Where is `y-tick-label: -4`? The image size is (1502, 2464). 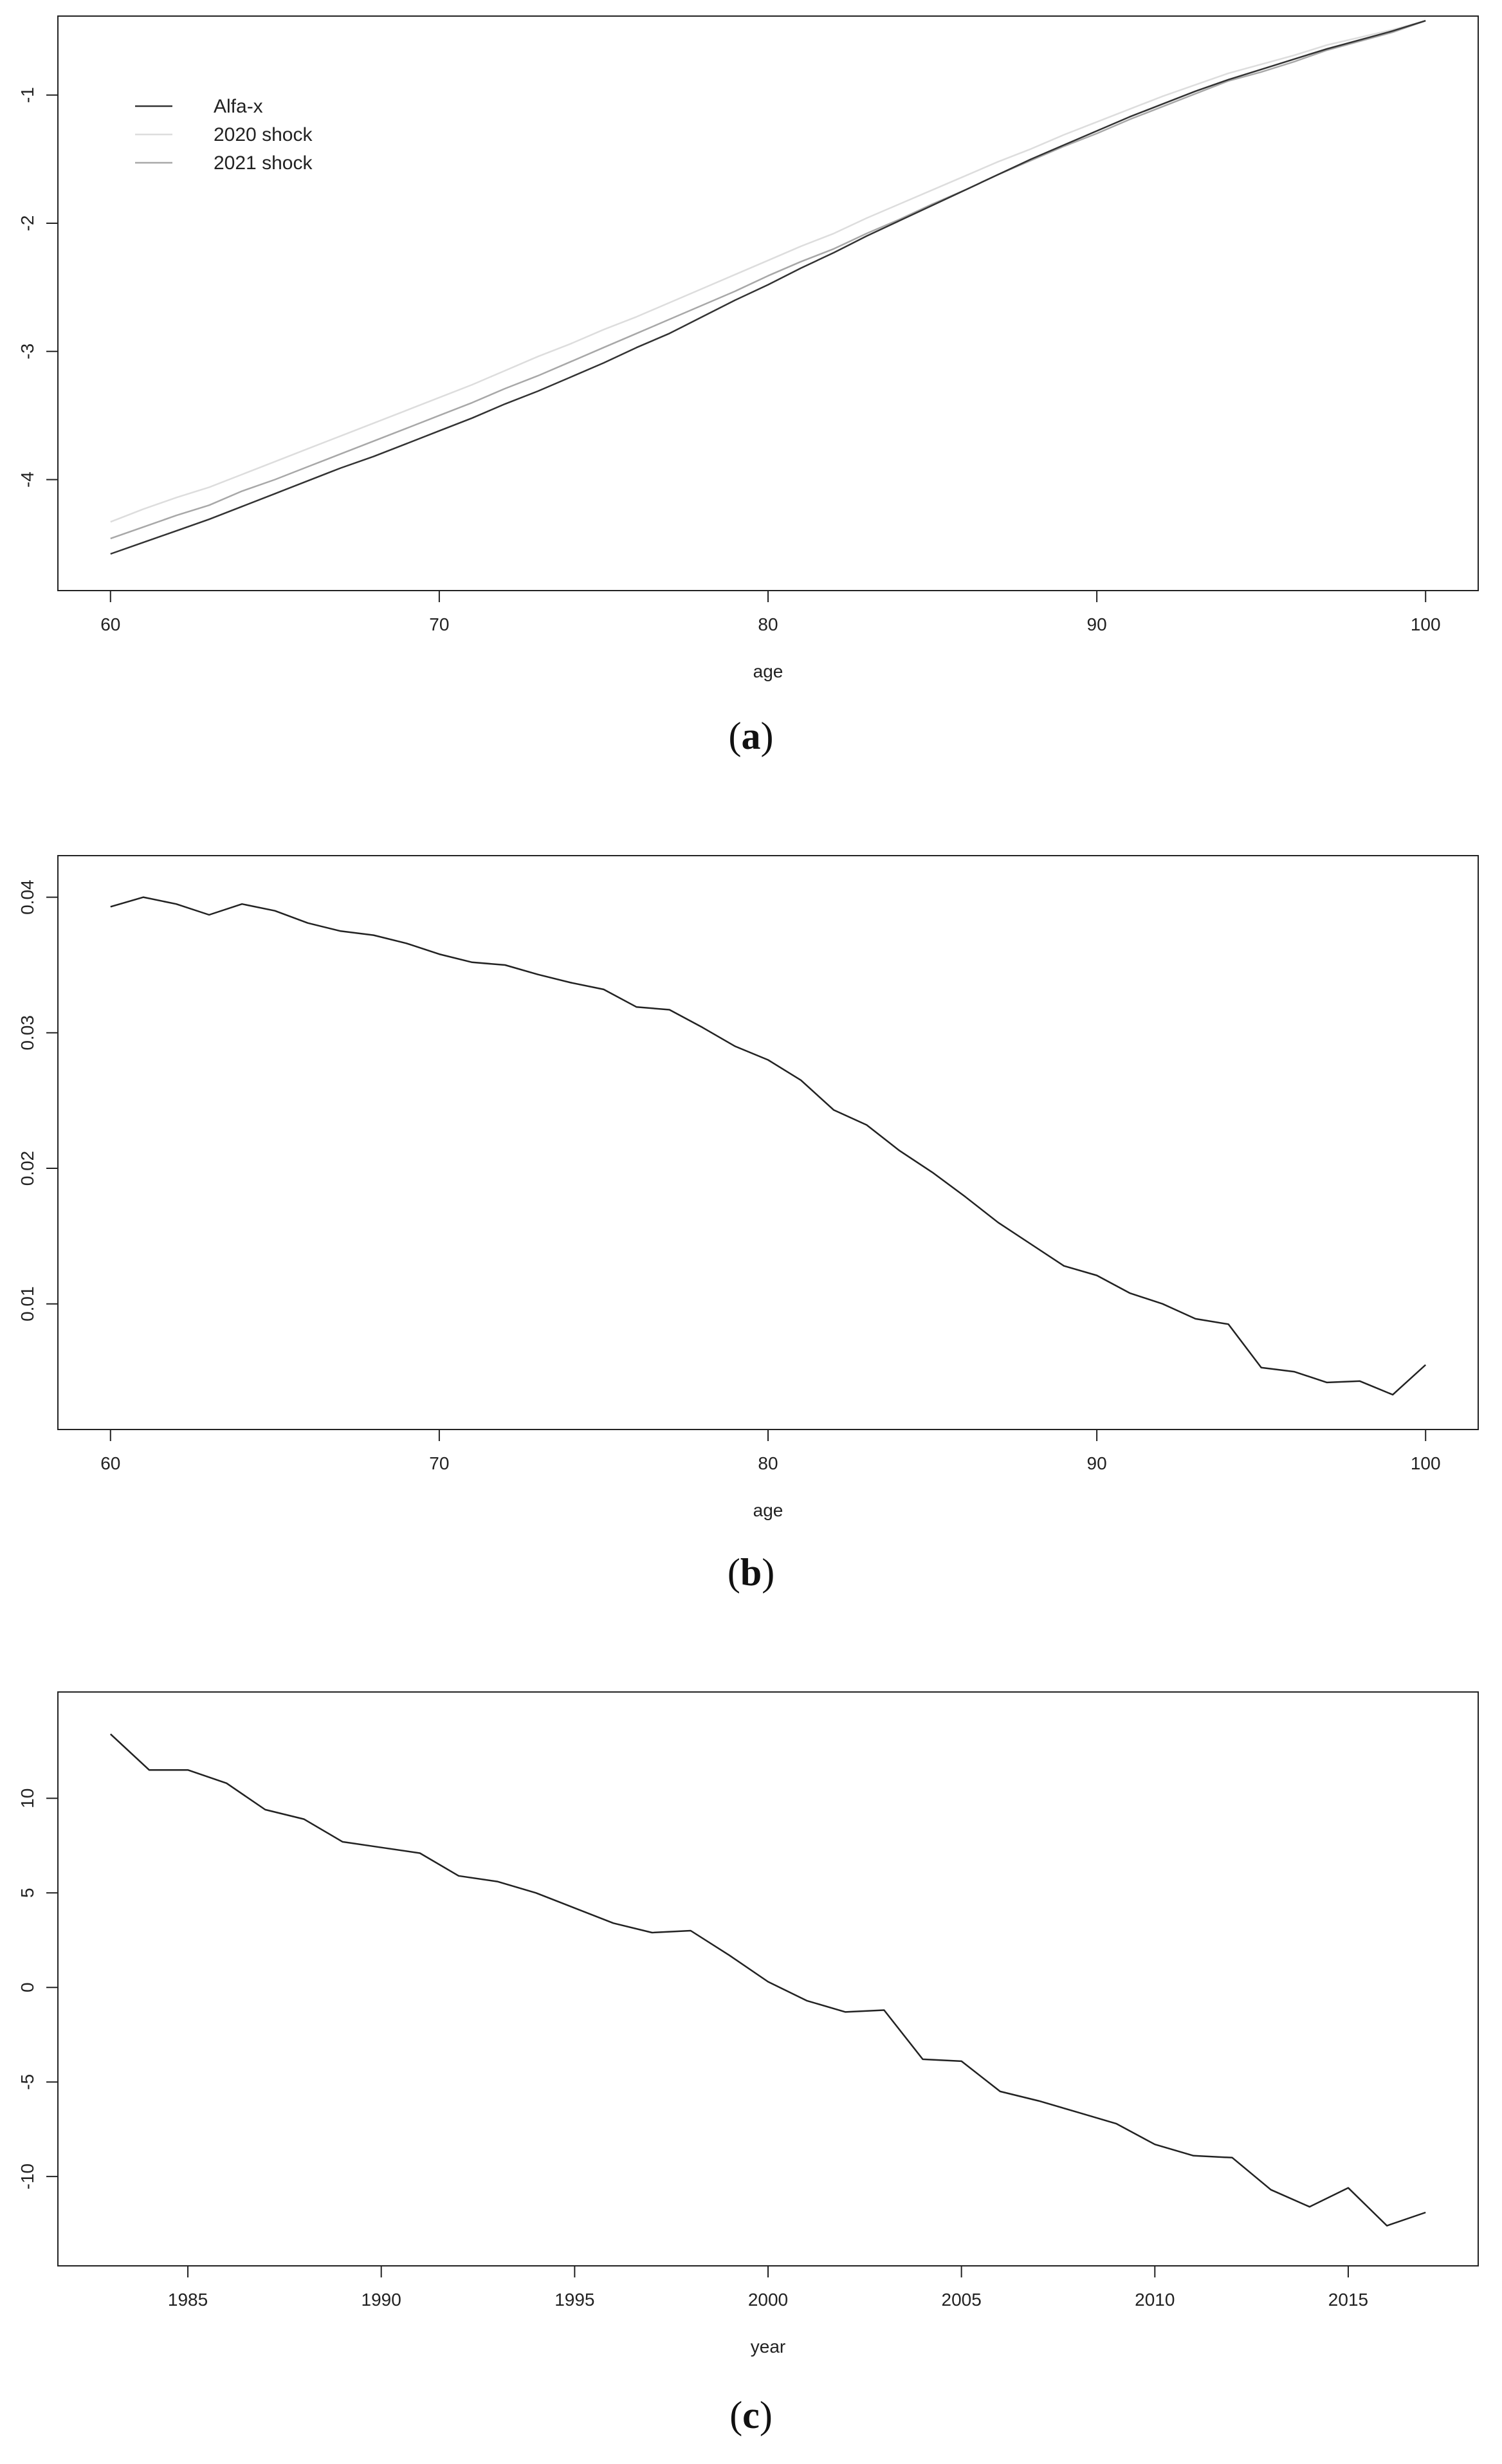
y-tick-label: -4 is located at coordinates (27, 480).